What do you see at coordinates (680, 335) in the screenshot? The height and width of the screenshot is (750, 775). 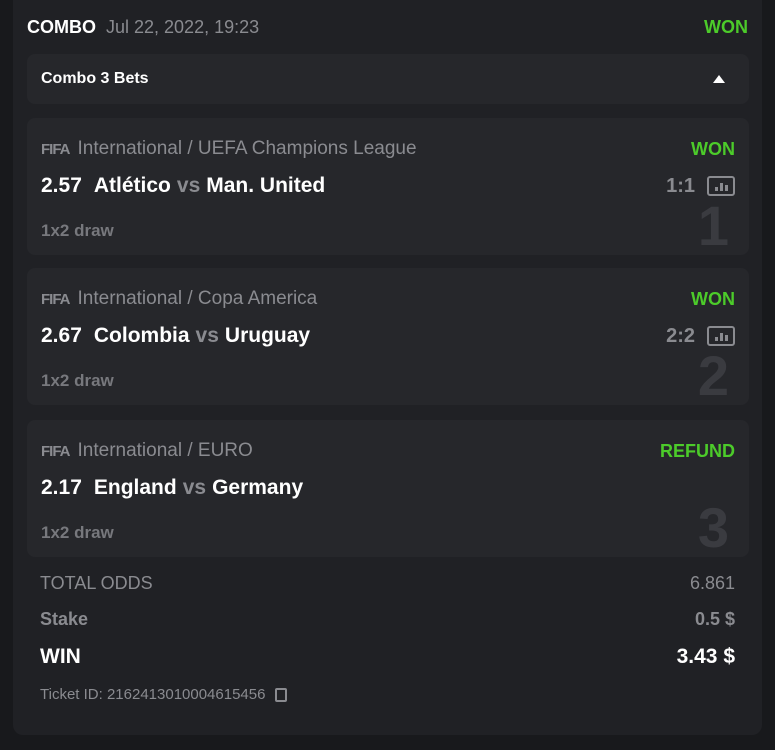 I see `match-score: 2:2` at bounding box center [680, 335].